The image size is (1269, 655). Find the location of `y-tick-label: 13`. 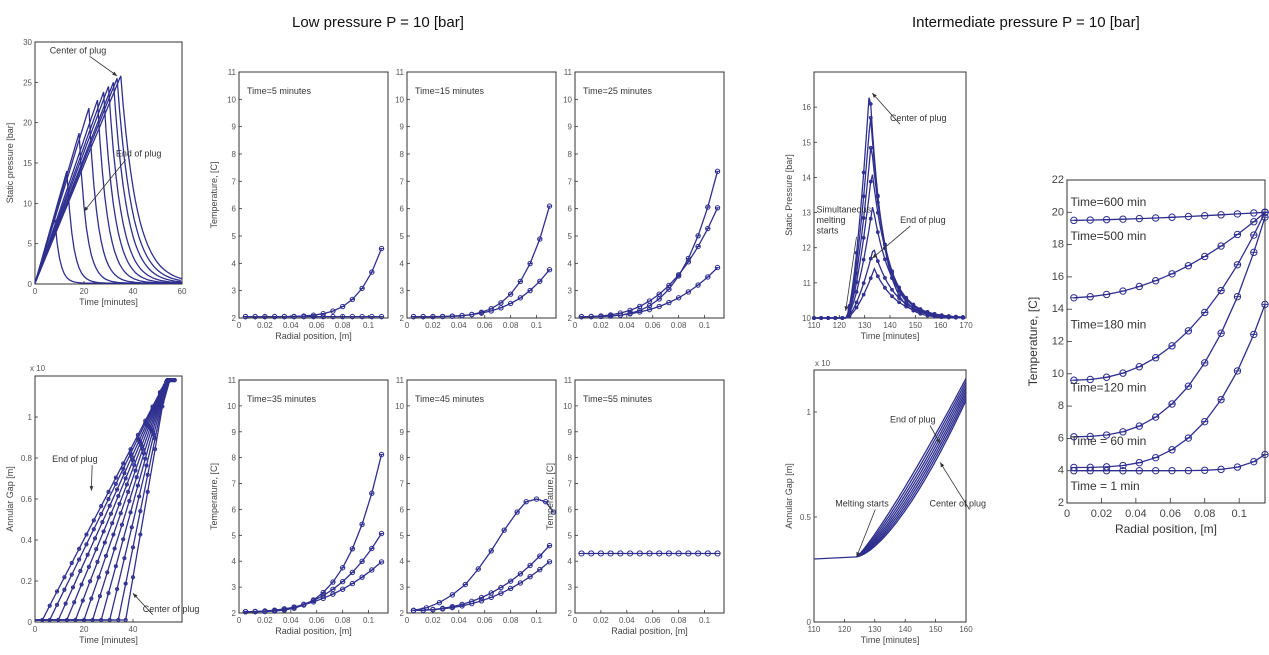

y-tick-label: 13 is located at coordinates (806, 213).